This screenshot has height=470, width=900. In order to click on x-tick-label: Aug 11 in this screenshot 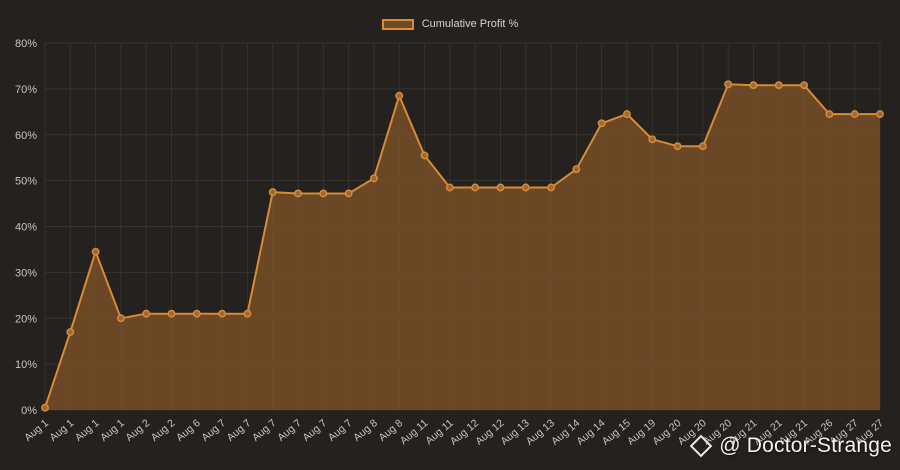, I will do `click(414, 432)`.